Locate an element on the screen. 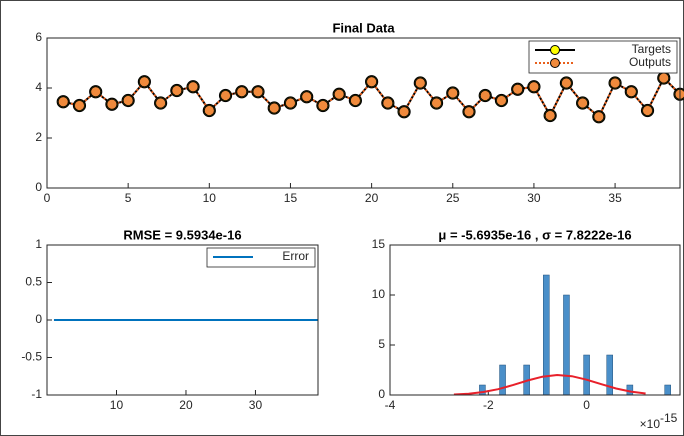 The width and height of the screenshot is (684, 436). x-tick-label: 25 is located at coordinates (453, 198).